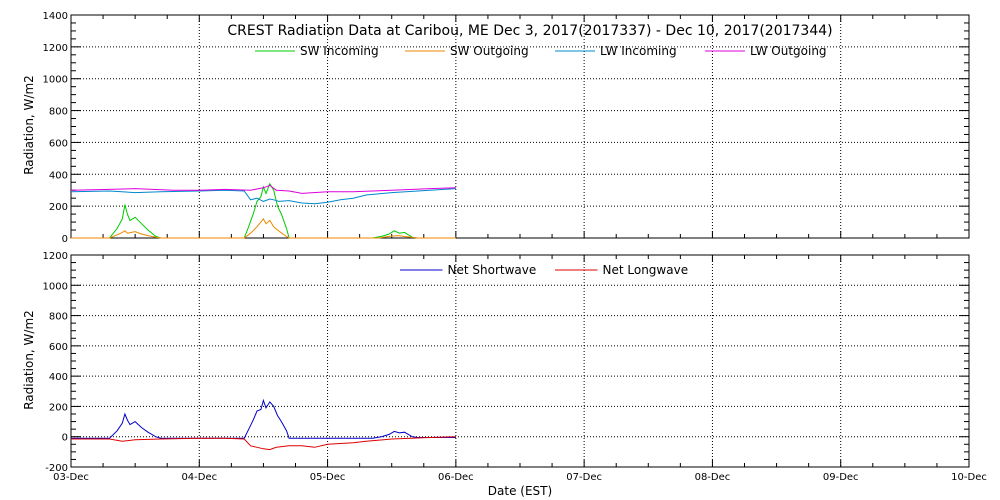  What do you see at coordinates (199, 477) in the screenshot?
I see `x-tick-label: 04-Dec` at bounding box center [199, 477].